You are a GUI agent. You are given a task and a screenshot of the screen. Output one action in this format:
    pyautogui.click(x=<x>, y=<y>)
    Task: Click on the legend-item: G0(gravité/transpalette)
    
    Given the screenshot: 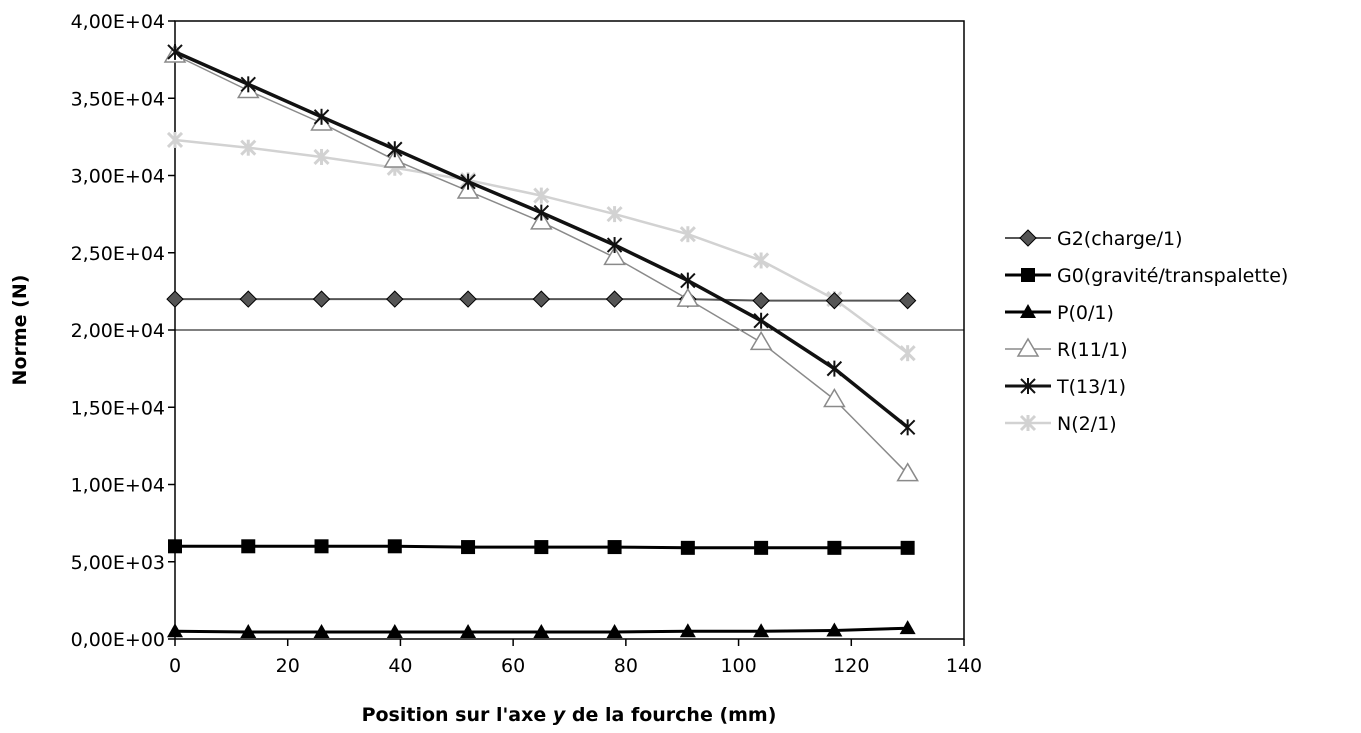 What is the action you would take?
    pyautogui.click(x=1146, y=276)
    